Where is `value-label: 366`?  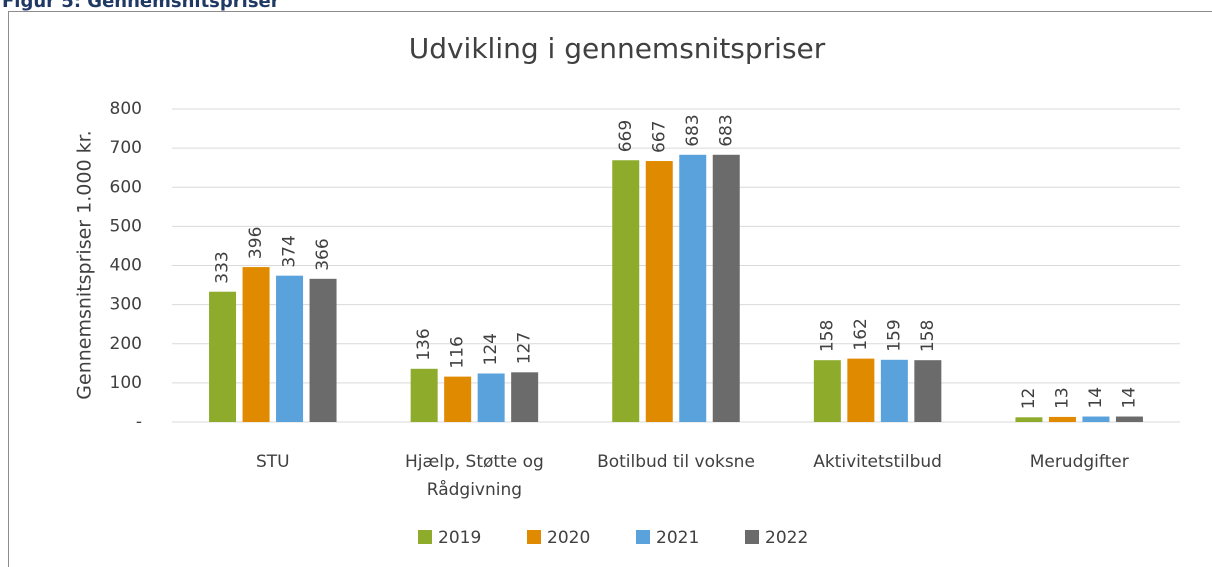 value-label: 366 is located at coordinates (323, 254).